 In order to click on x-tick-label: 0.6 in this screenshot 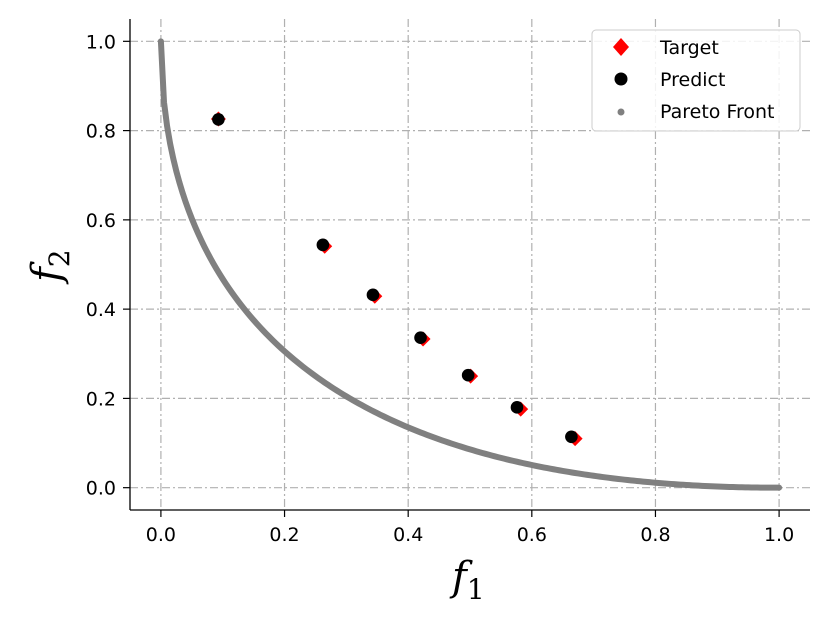, I will do `click(532, 535)`.